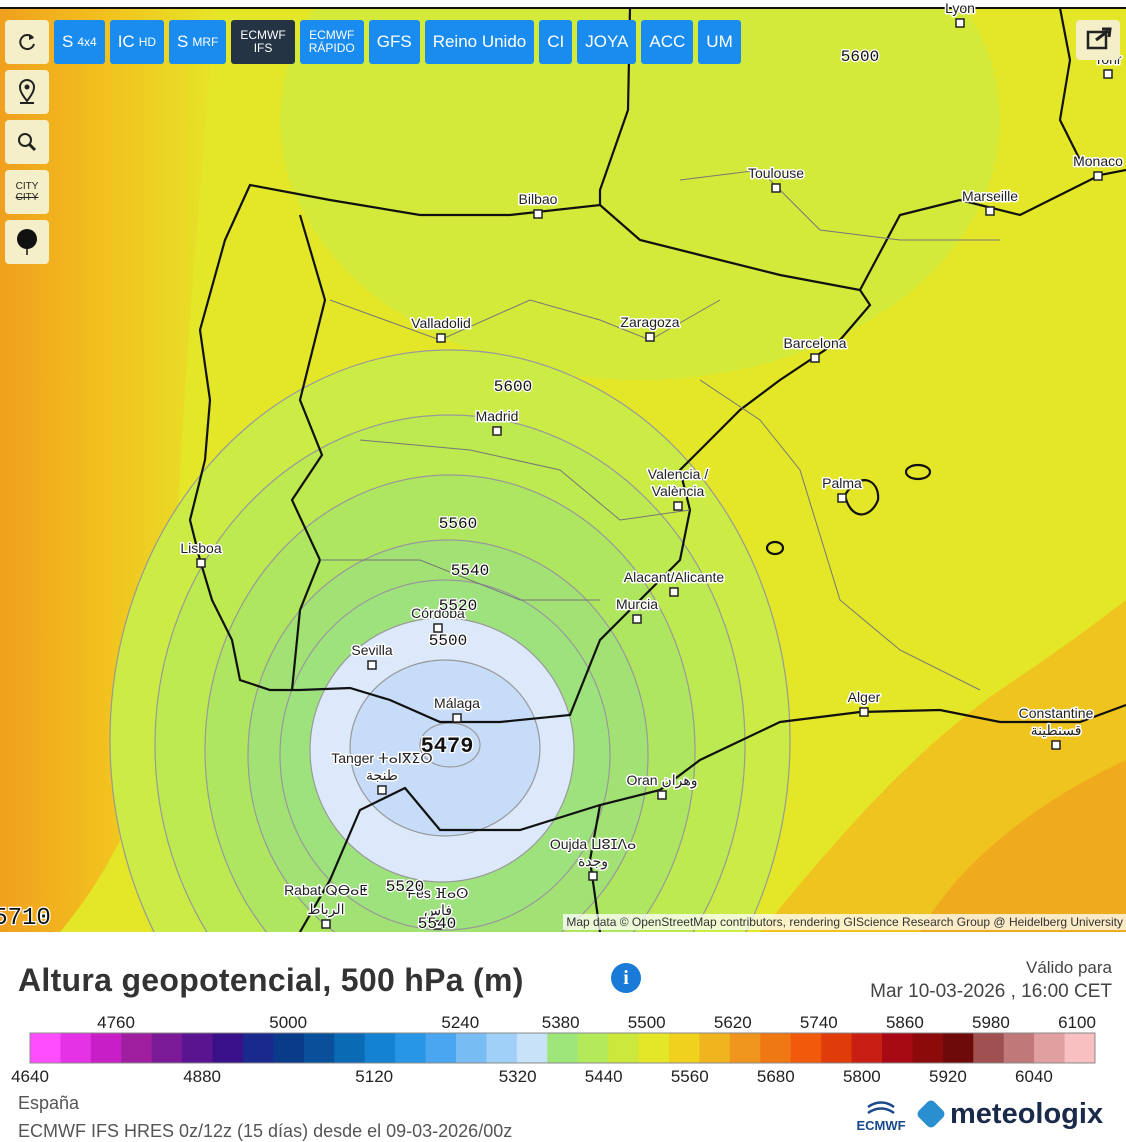  Describe the element at coordinates (1068, 967) in the screenshot. I see `valid-label: Válido para` at that location.